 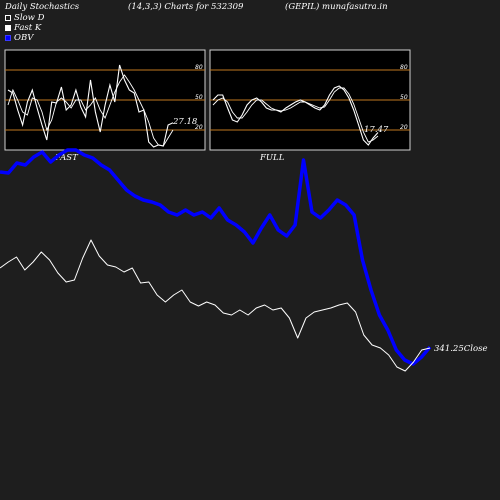 What do you see at coordinates (376, 130) in the screenshot?
I see `full-last-value: 17.47` at bounding box center [376, 130].